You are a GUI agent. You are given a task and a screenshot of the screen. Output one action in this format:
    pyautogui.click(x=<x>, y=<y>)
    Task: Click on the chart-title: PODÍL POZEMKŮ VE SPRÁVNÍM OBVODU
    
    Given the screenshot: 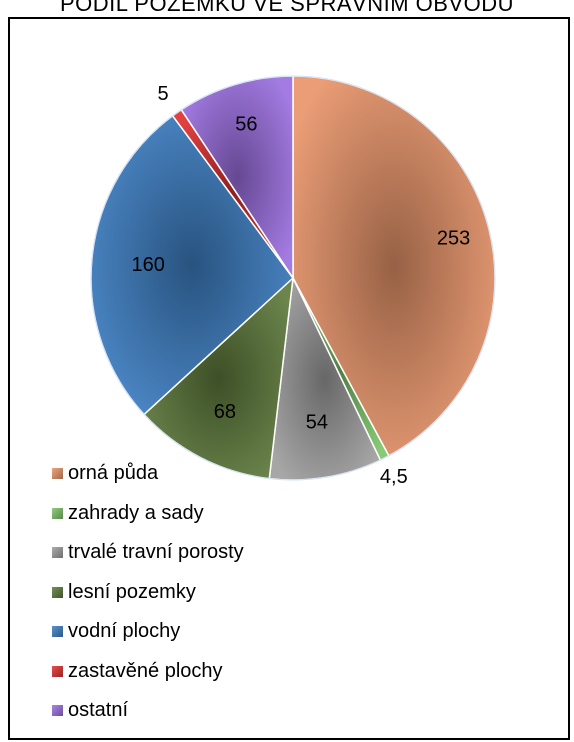 What is the action you would take?
    pyautogui.click(x=287, y=8)
    